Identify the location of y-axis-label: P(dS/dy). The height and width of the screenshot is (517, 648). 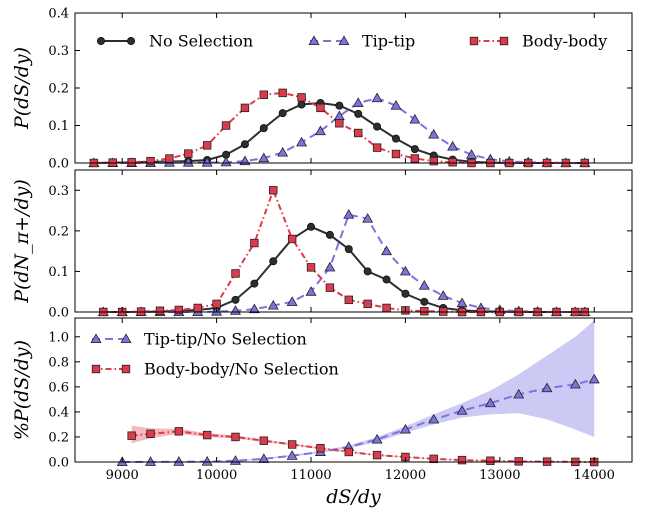
(22, 88).